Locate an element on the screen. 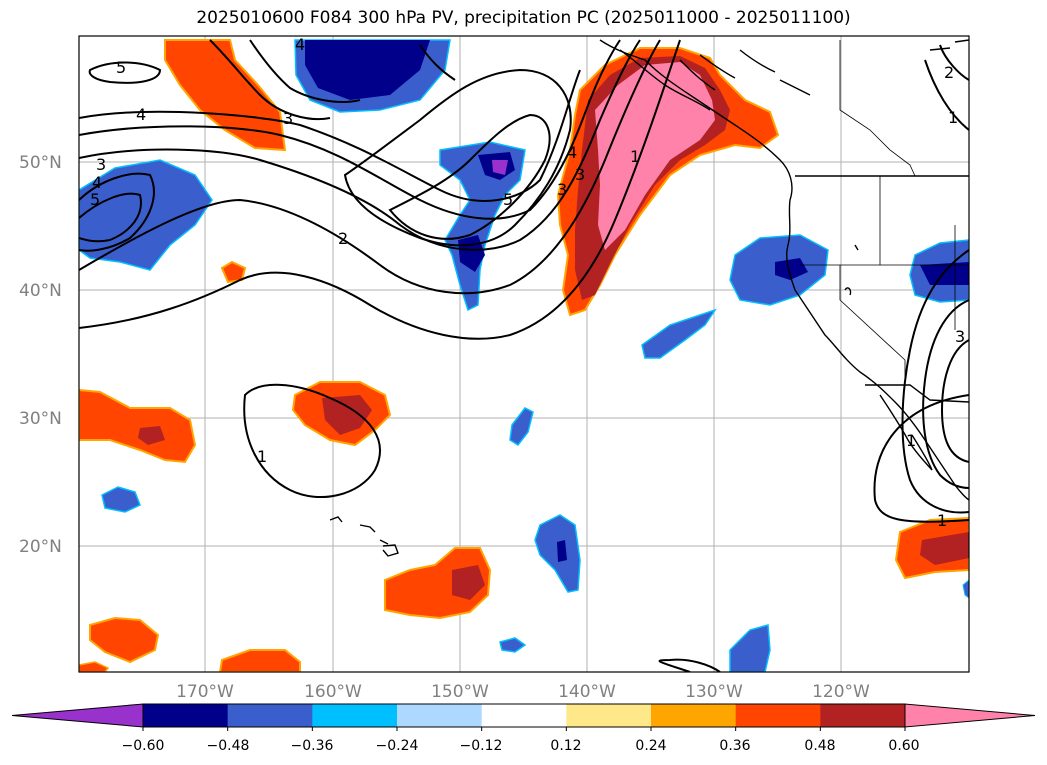  pc-region-pos-4-core is located at coordinates (151, 435).